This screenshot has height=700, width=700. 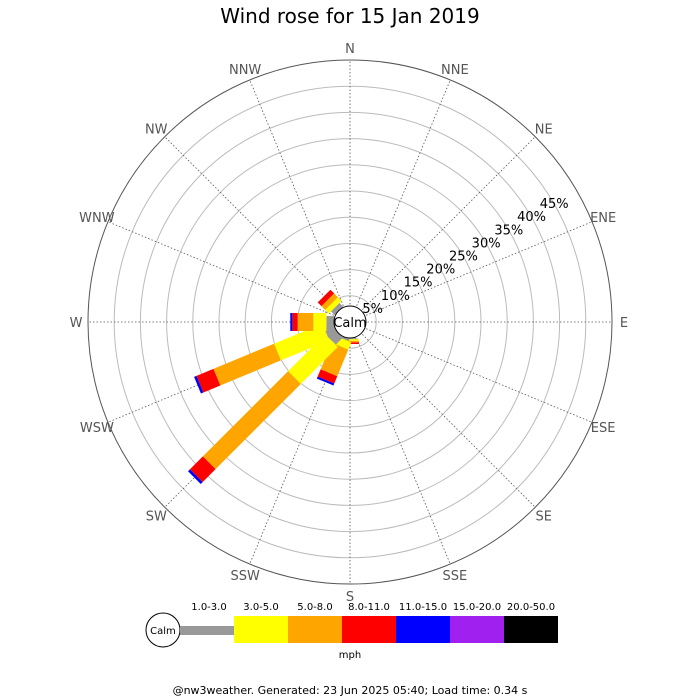 What do you see at coordinates (544, 517) in the screenshot?
I see `direction-label: SE` at bounding box center [544, 517].